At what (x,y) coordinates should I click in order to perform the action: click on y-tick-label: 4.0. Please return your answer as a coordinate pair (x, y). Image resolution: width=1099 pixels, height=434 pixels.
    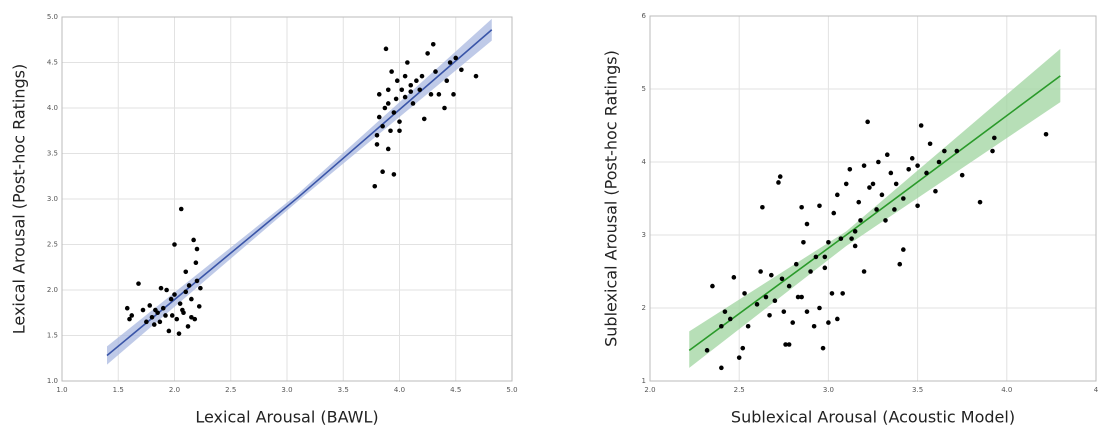
    Looking at the image, I should click on (52, 108).